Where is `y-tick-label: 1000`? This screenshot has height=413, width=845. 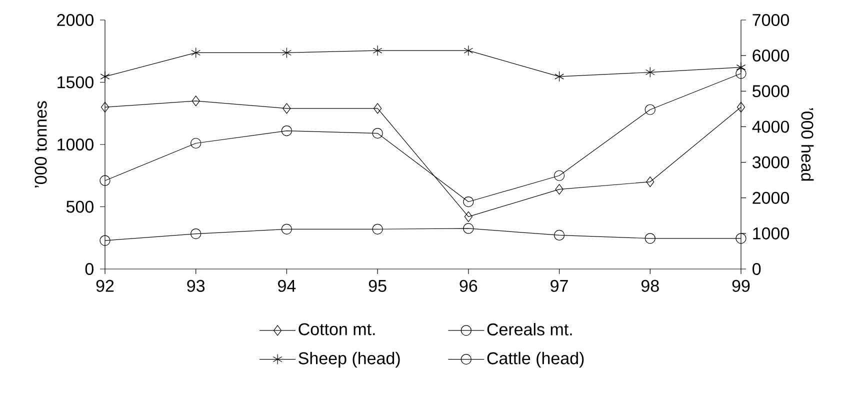 y-tick-label: 1000 is located at coordinates (76, 144).